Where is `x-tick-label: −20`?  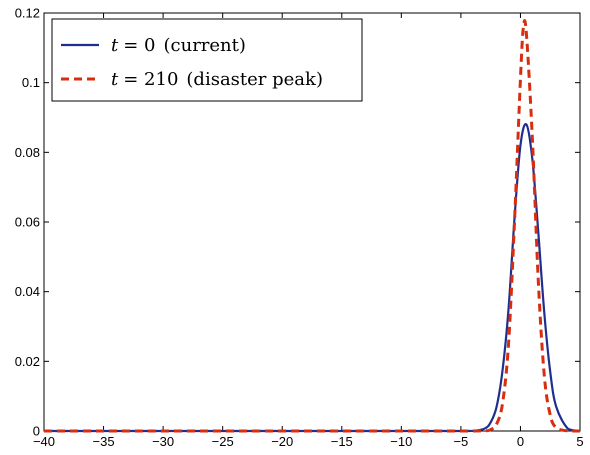
x-tick-label: −20 is located at coordinates (282, 441).